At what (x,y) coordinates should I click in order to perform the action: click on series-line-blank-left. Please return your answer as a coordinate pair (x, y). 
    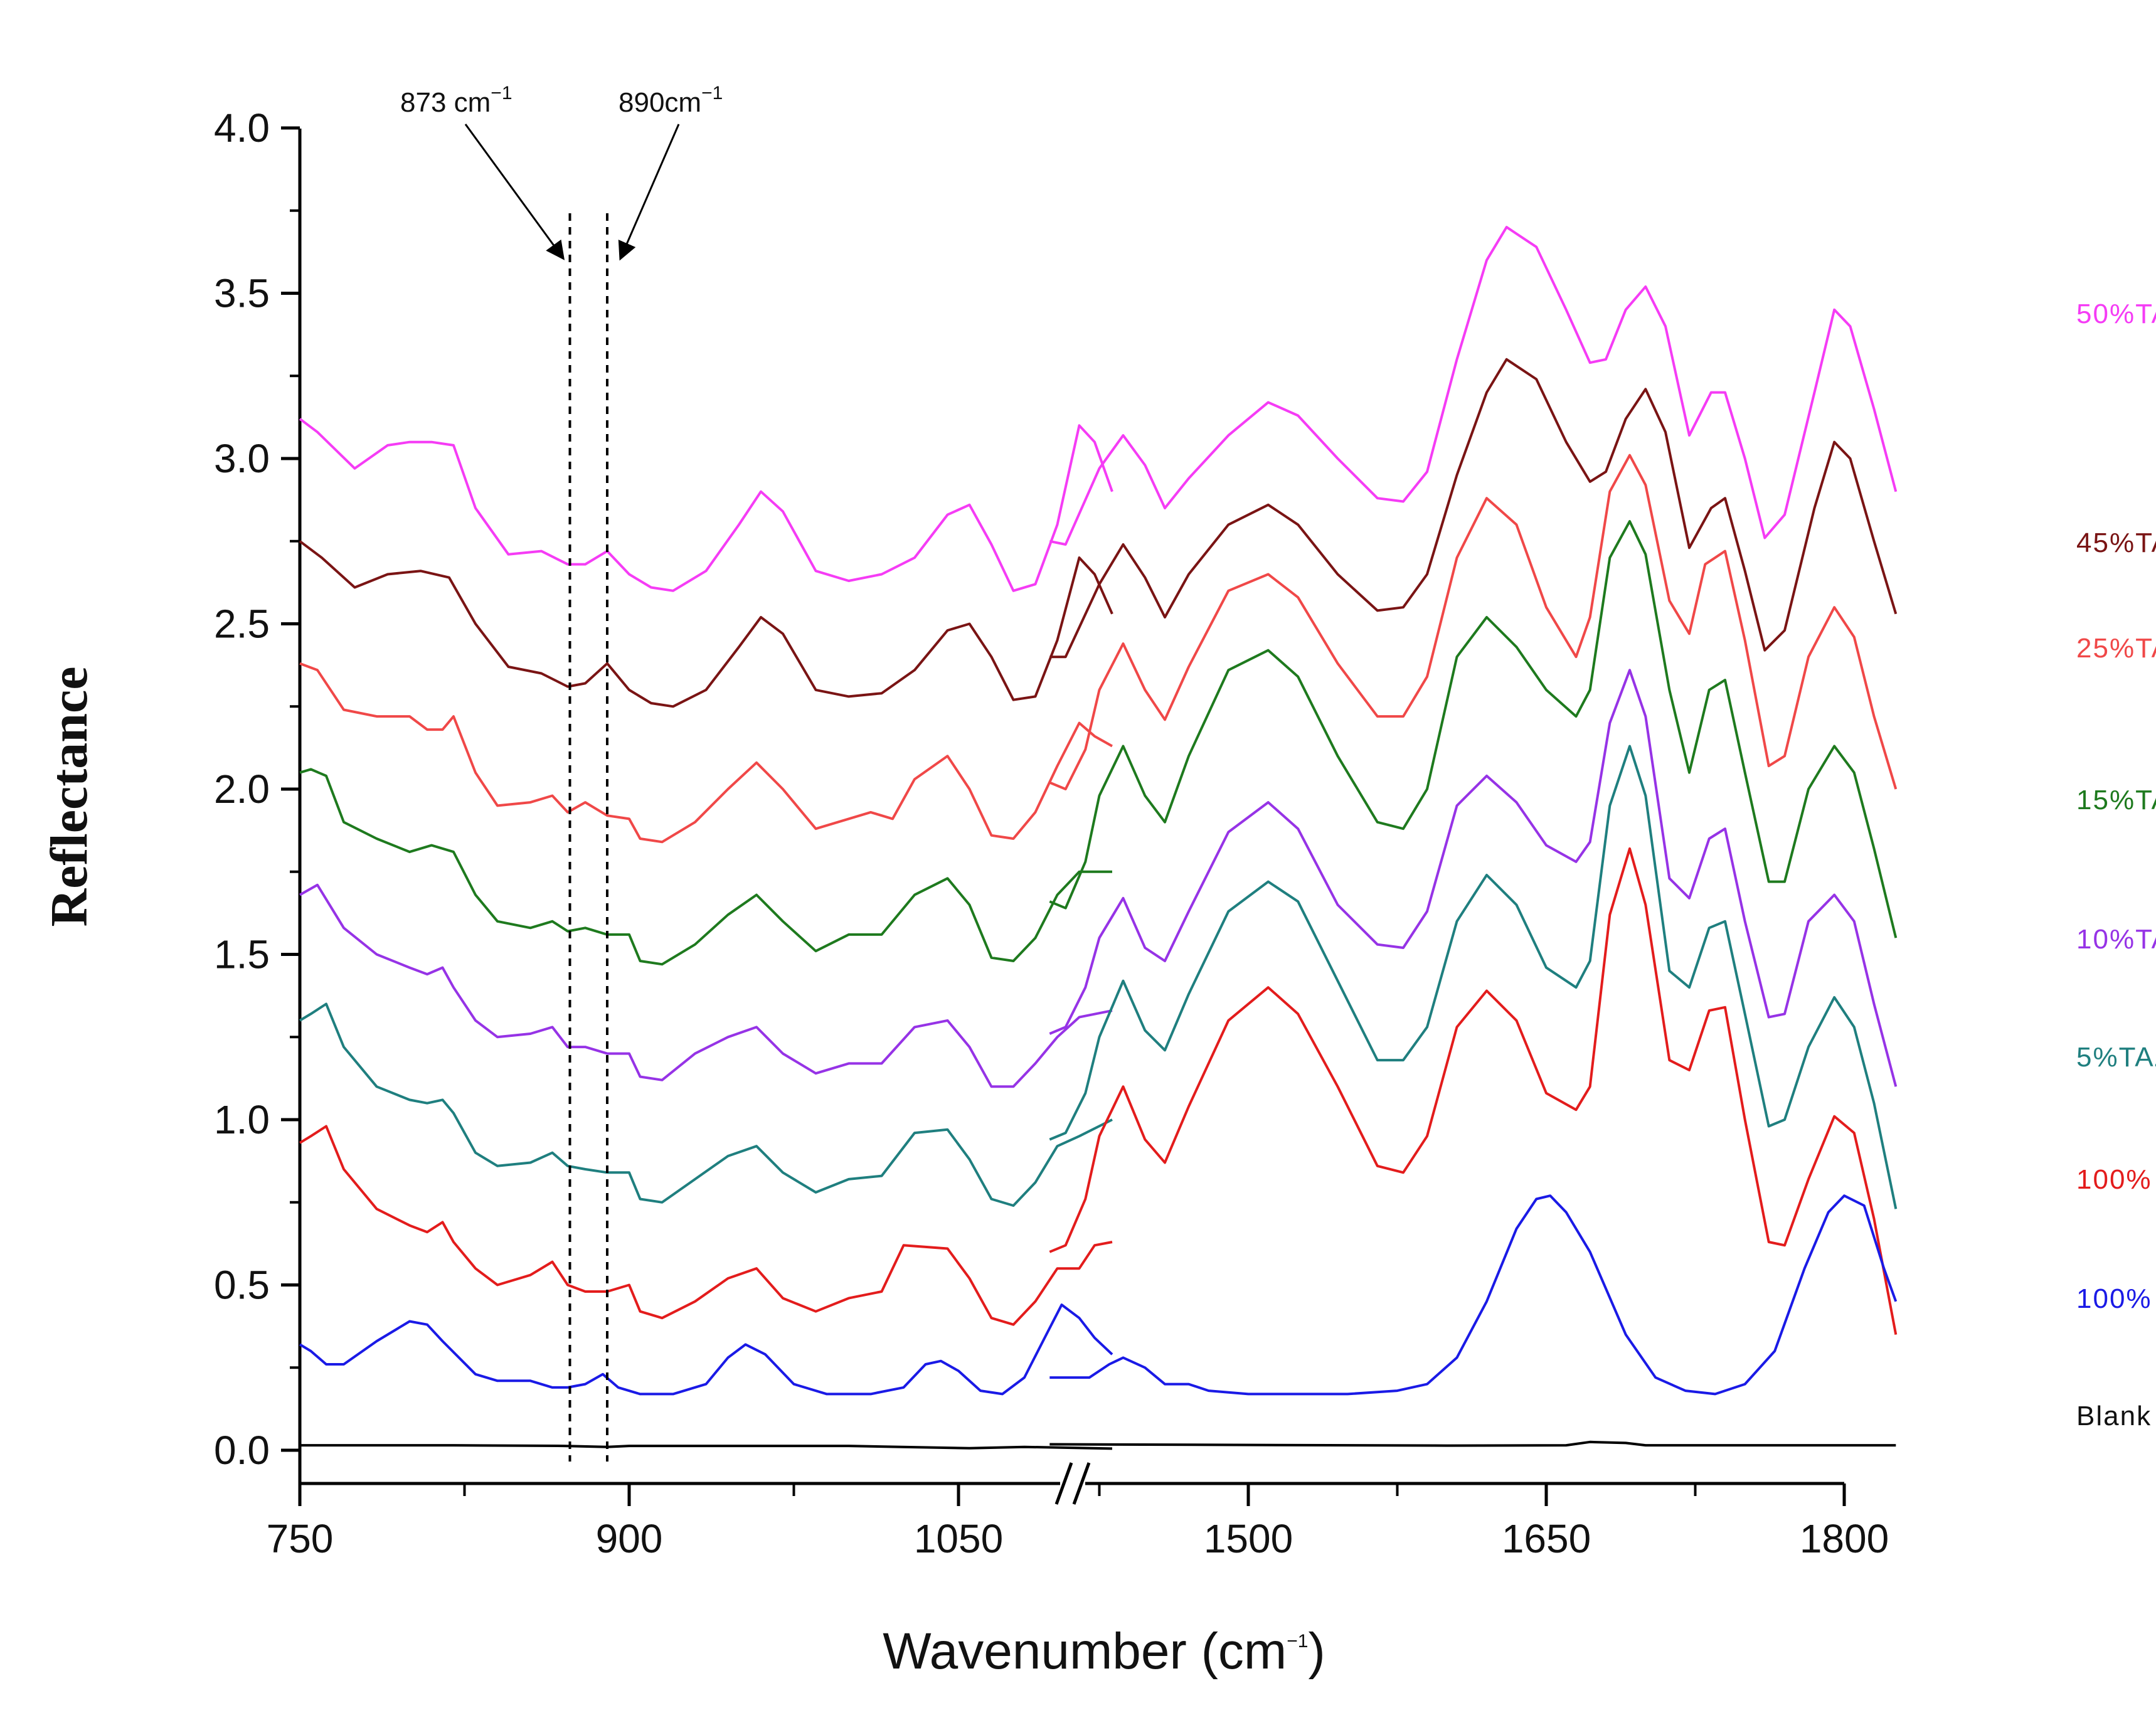
    Looking at the image, I should click on (706, 1447).